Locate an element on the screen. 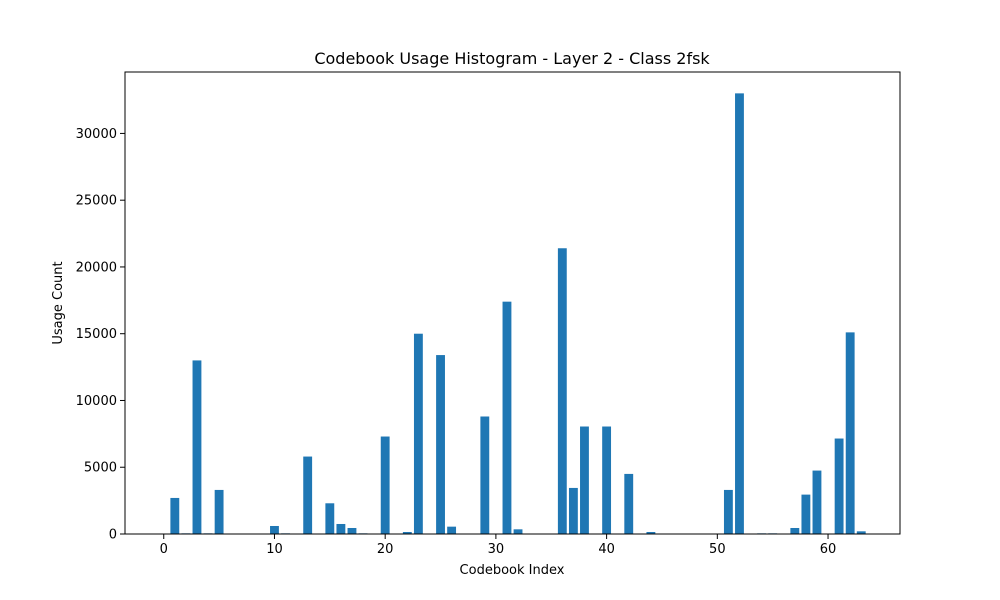 The height and width of the screenshot is (600, 1000). x-axis-ticks: 0 10 20 30 40 50 60 is located at coordinates (498, 545).